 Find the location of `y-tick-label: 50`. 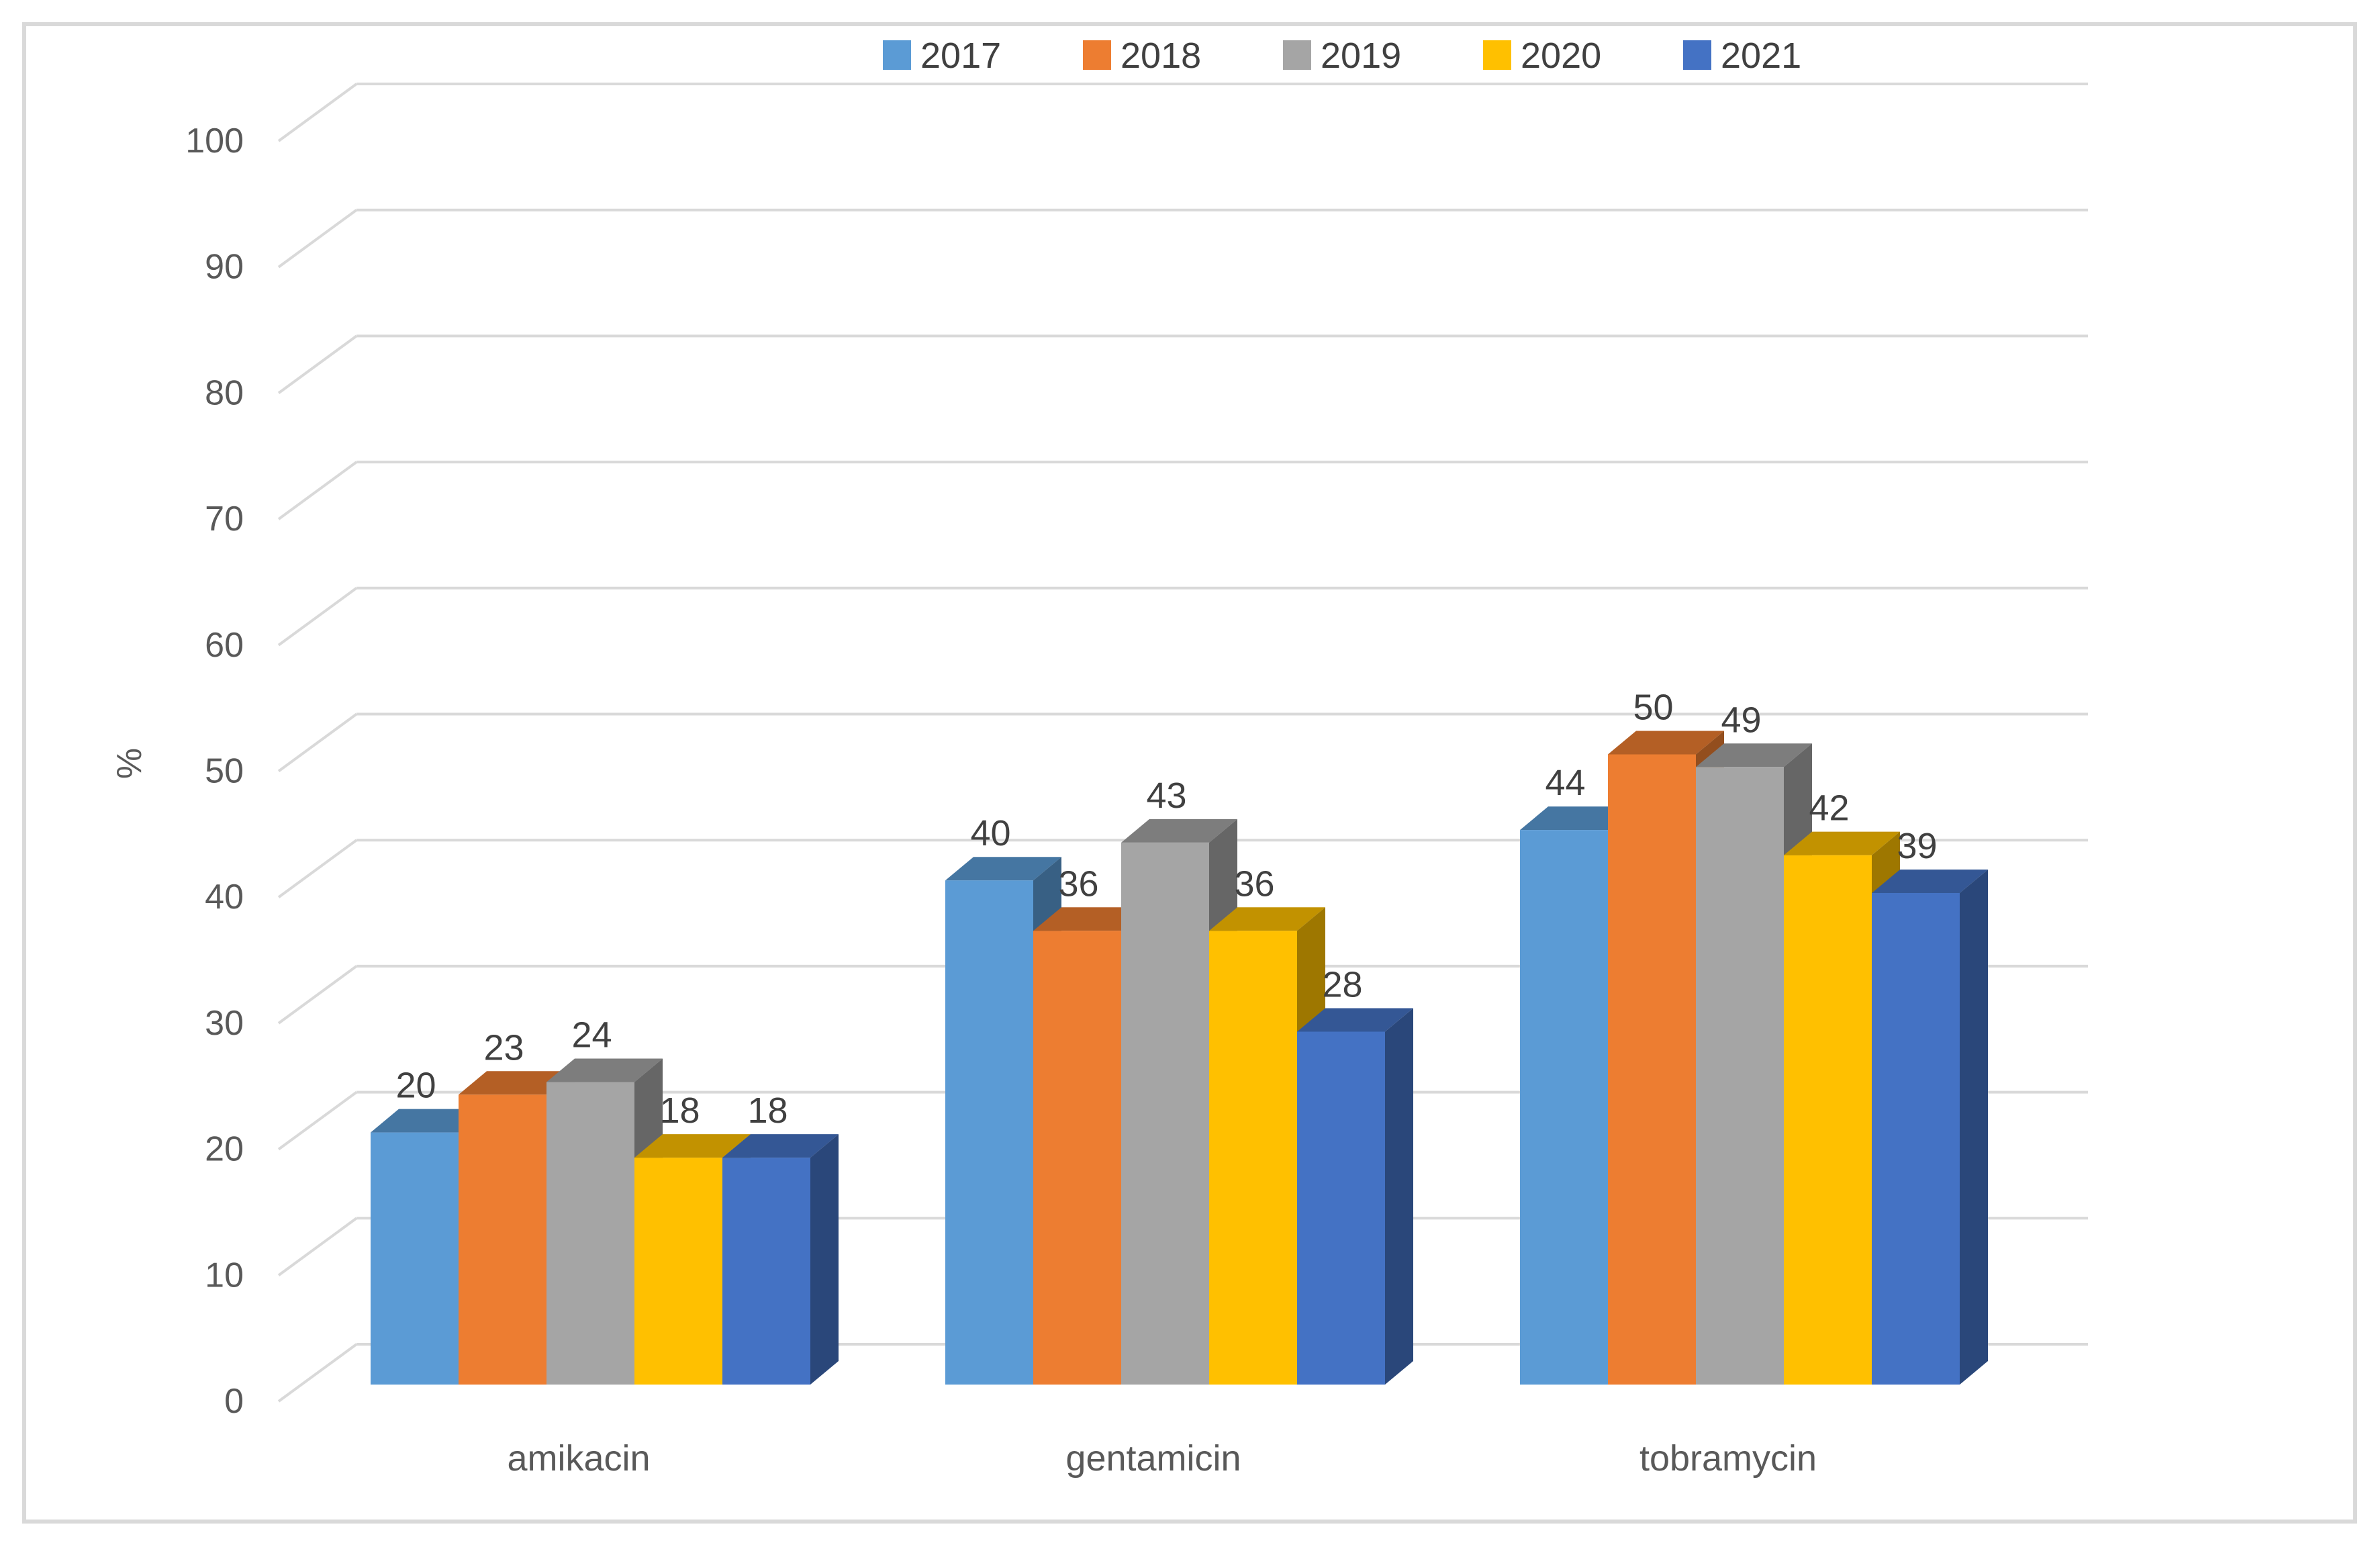

y-tick-label: 50 is located at coordinates (224, 771).